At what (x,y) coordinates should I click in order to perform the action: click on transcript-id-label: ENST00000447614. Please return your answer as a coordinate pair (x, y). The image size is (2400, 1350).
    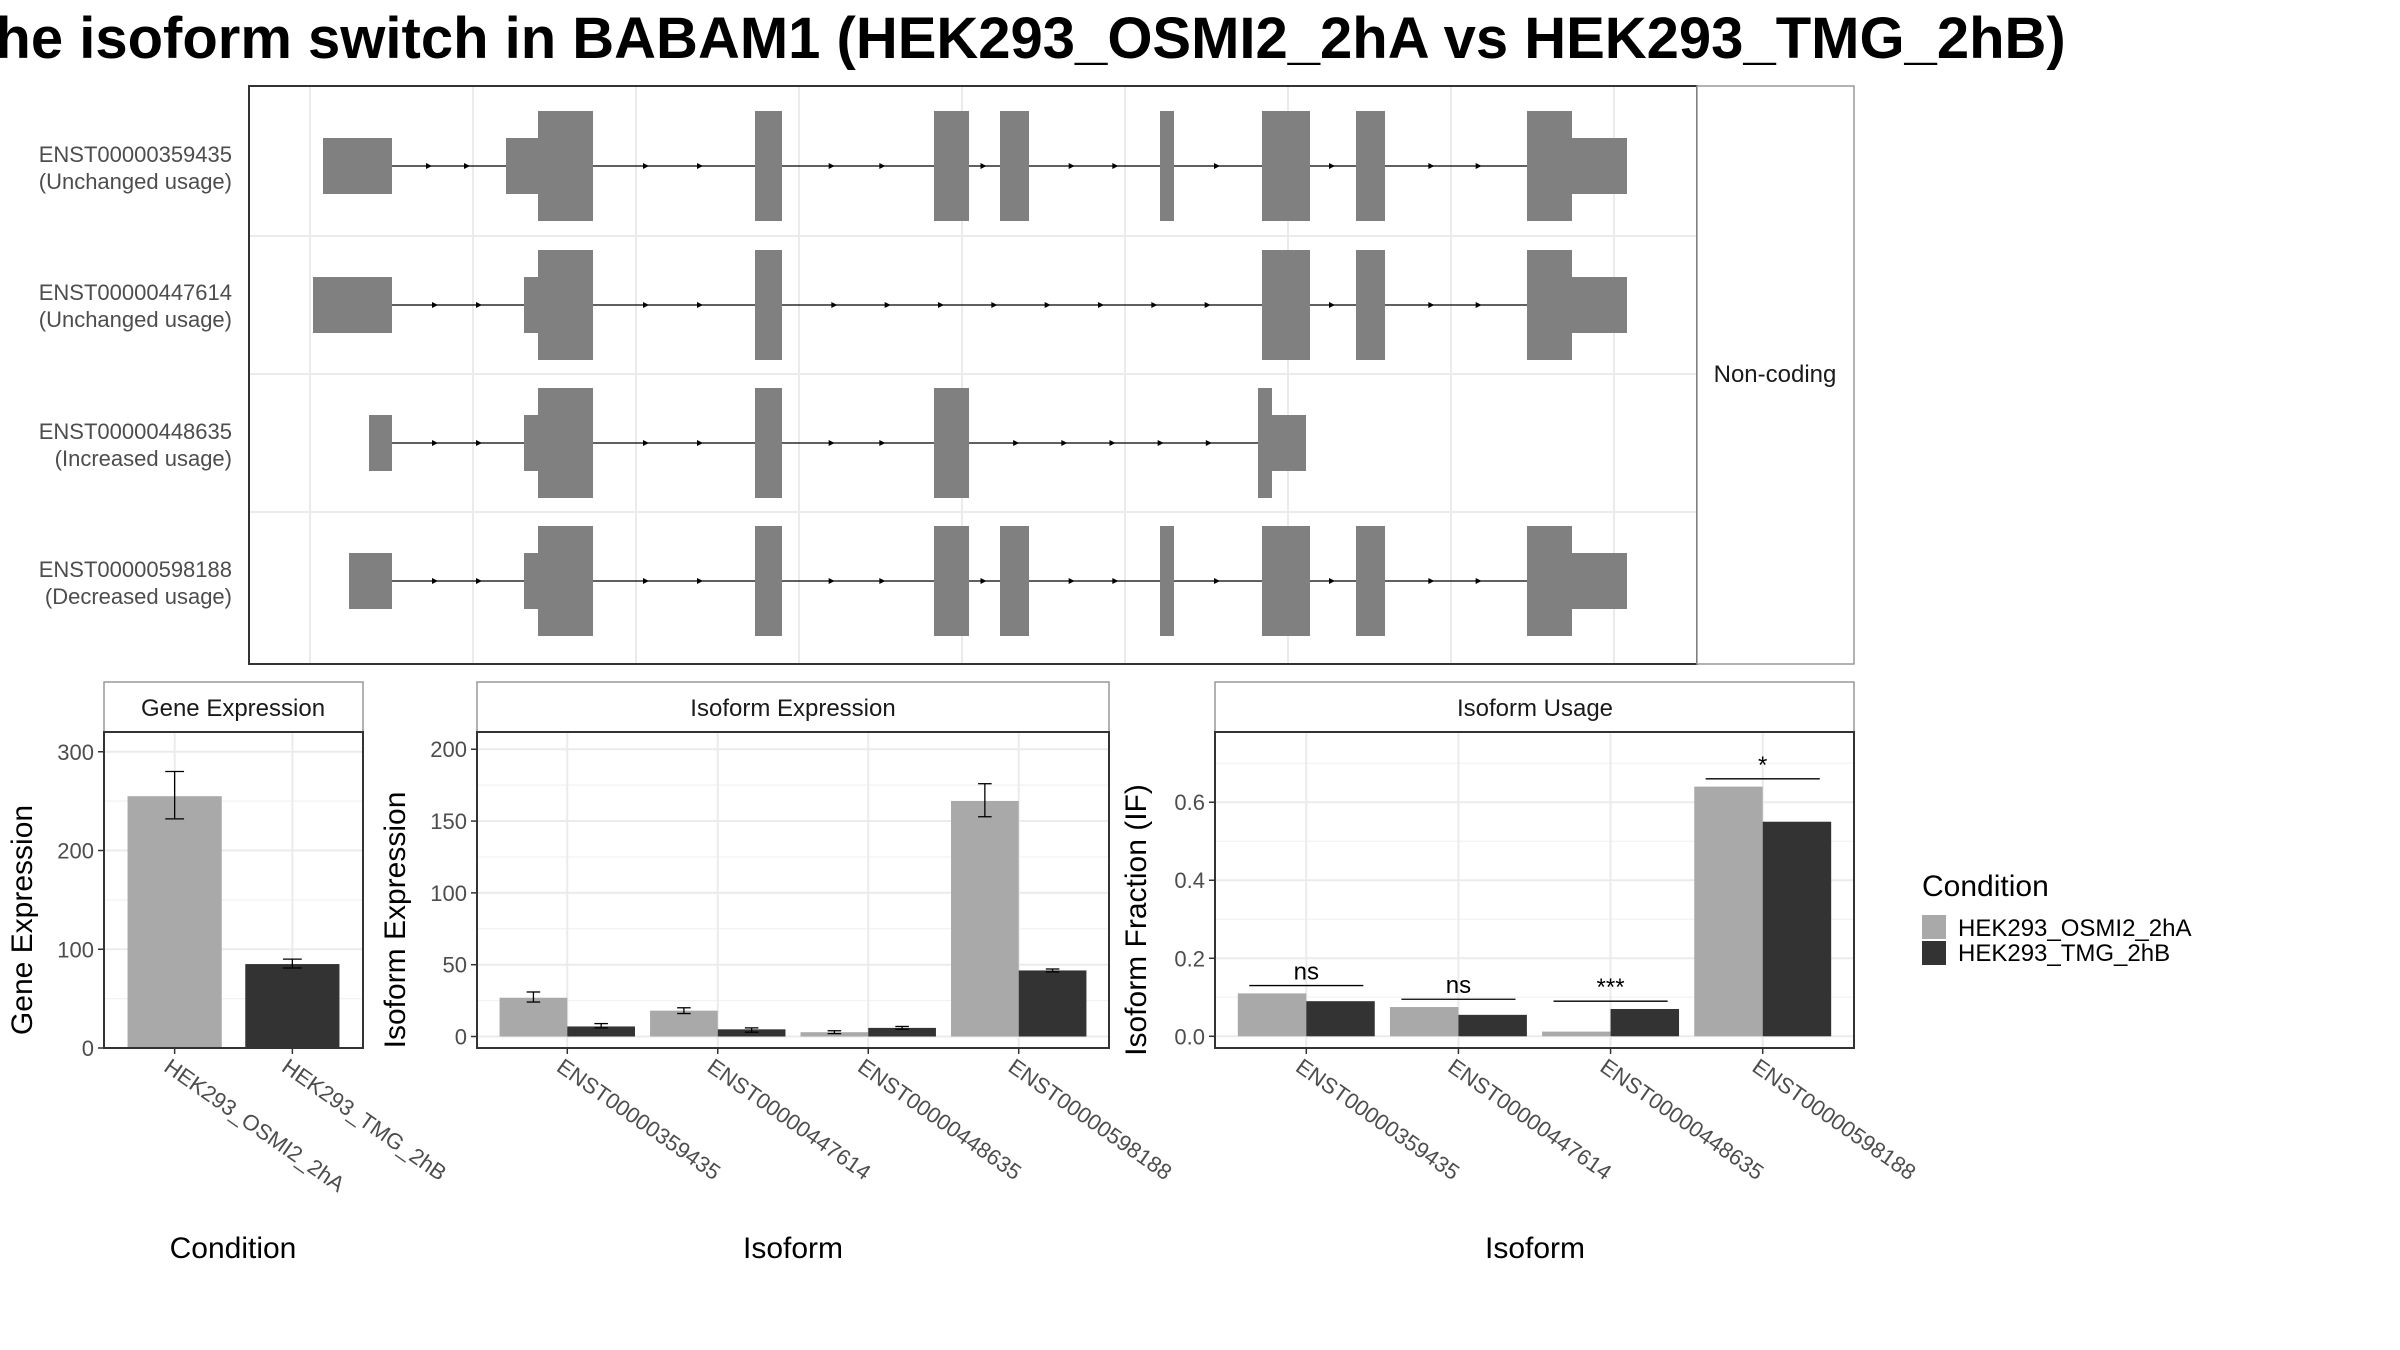
    Looking at the image, I should click on (135, 292).